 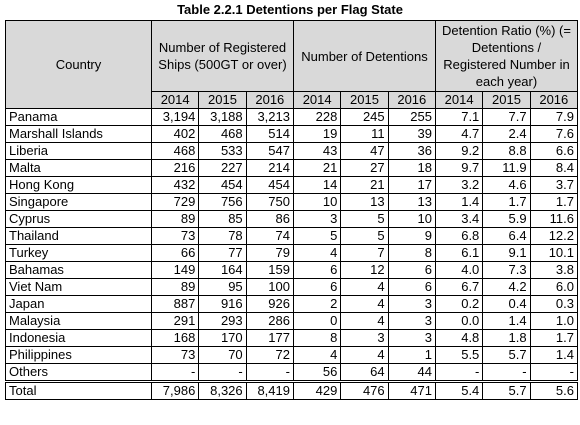 I want to click on value-cell: 756, so click(x=222, y=202).